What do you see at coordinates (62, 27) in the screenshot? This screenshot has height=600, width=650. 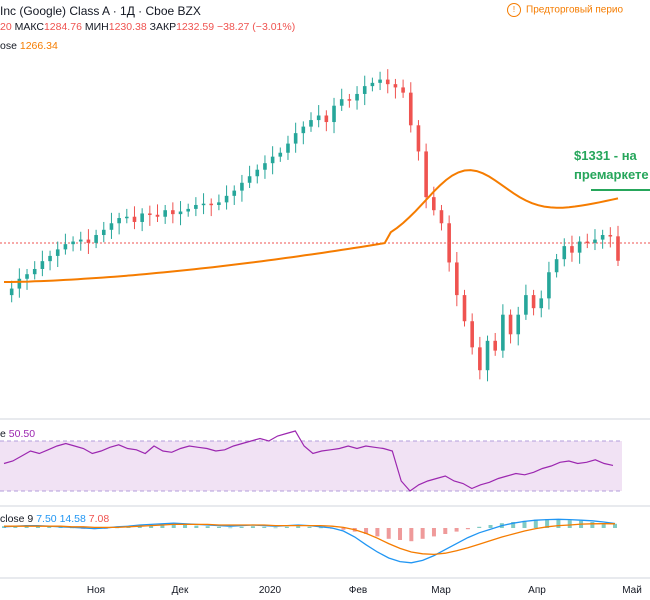 I see `high-value: 1284.76` at bounding box center [62, 27].